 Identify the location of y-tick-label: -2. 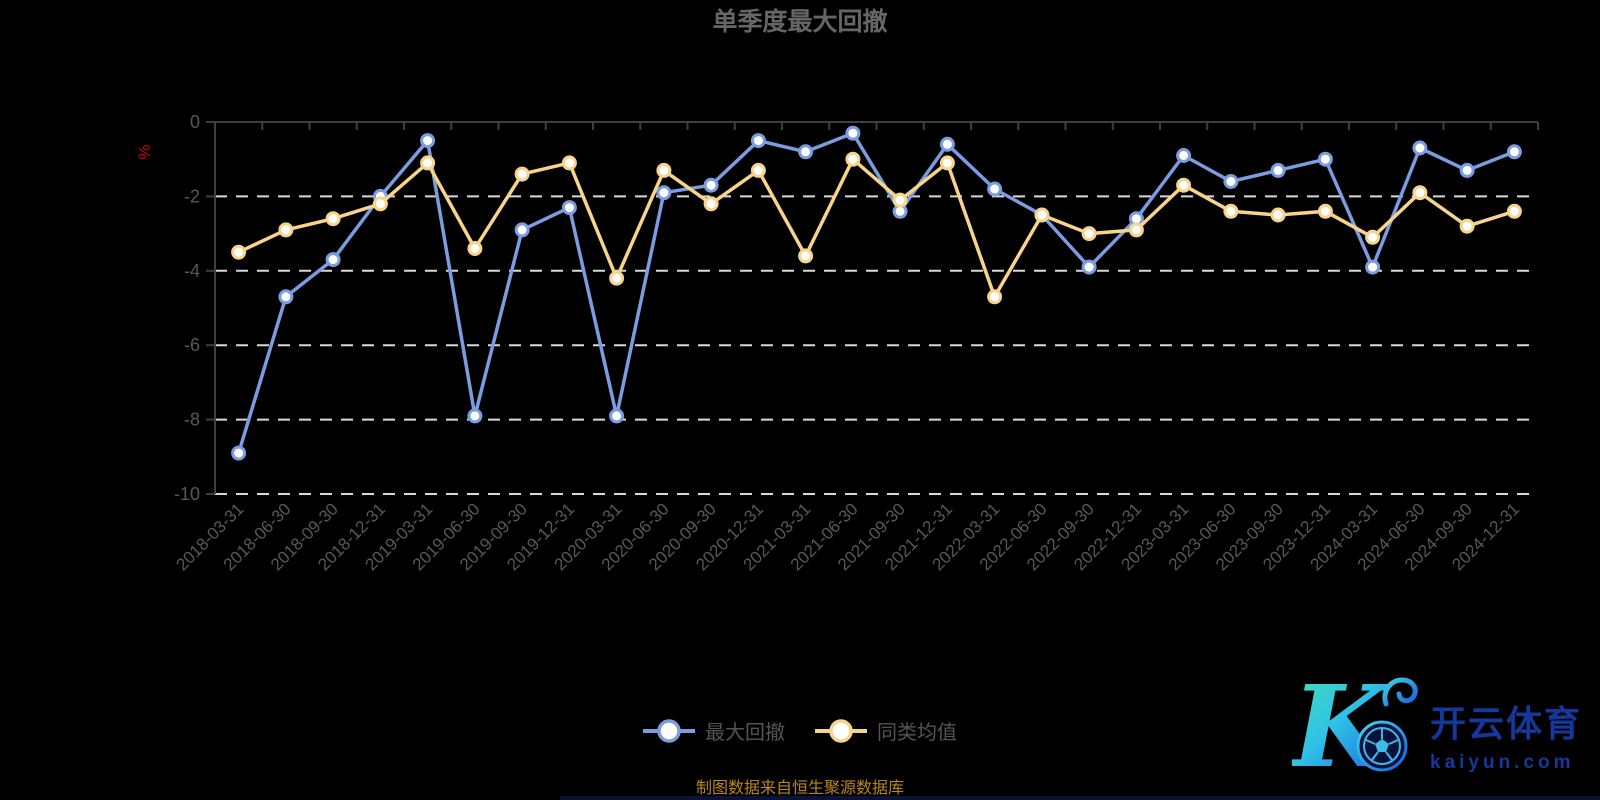
(192, 196).